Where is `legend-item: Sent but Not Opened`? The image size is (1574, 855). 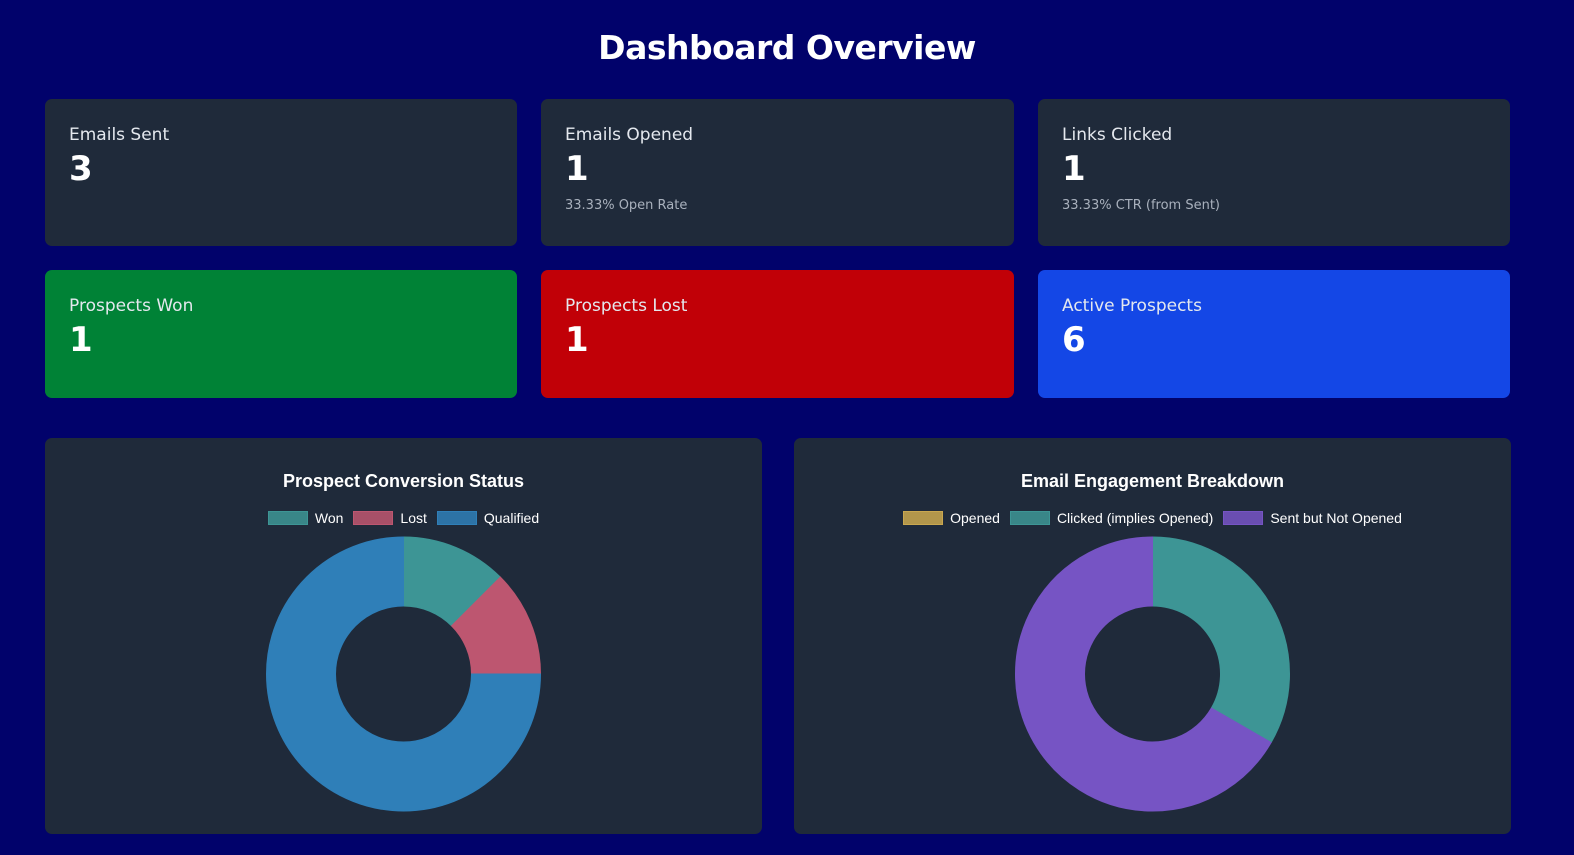 legend-item: Sent but Not Opened is located at coordinates (1312, 518).